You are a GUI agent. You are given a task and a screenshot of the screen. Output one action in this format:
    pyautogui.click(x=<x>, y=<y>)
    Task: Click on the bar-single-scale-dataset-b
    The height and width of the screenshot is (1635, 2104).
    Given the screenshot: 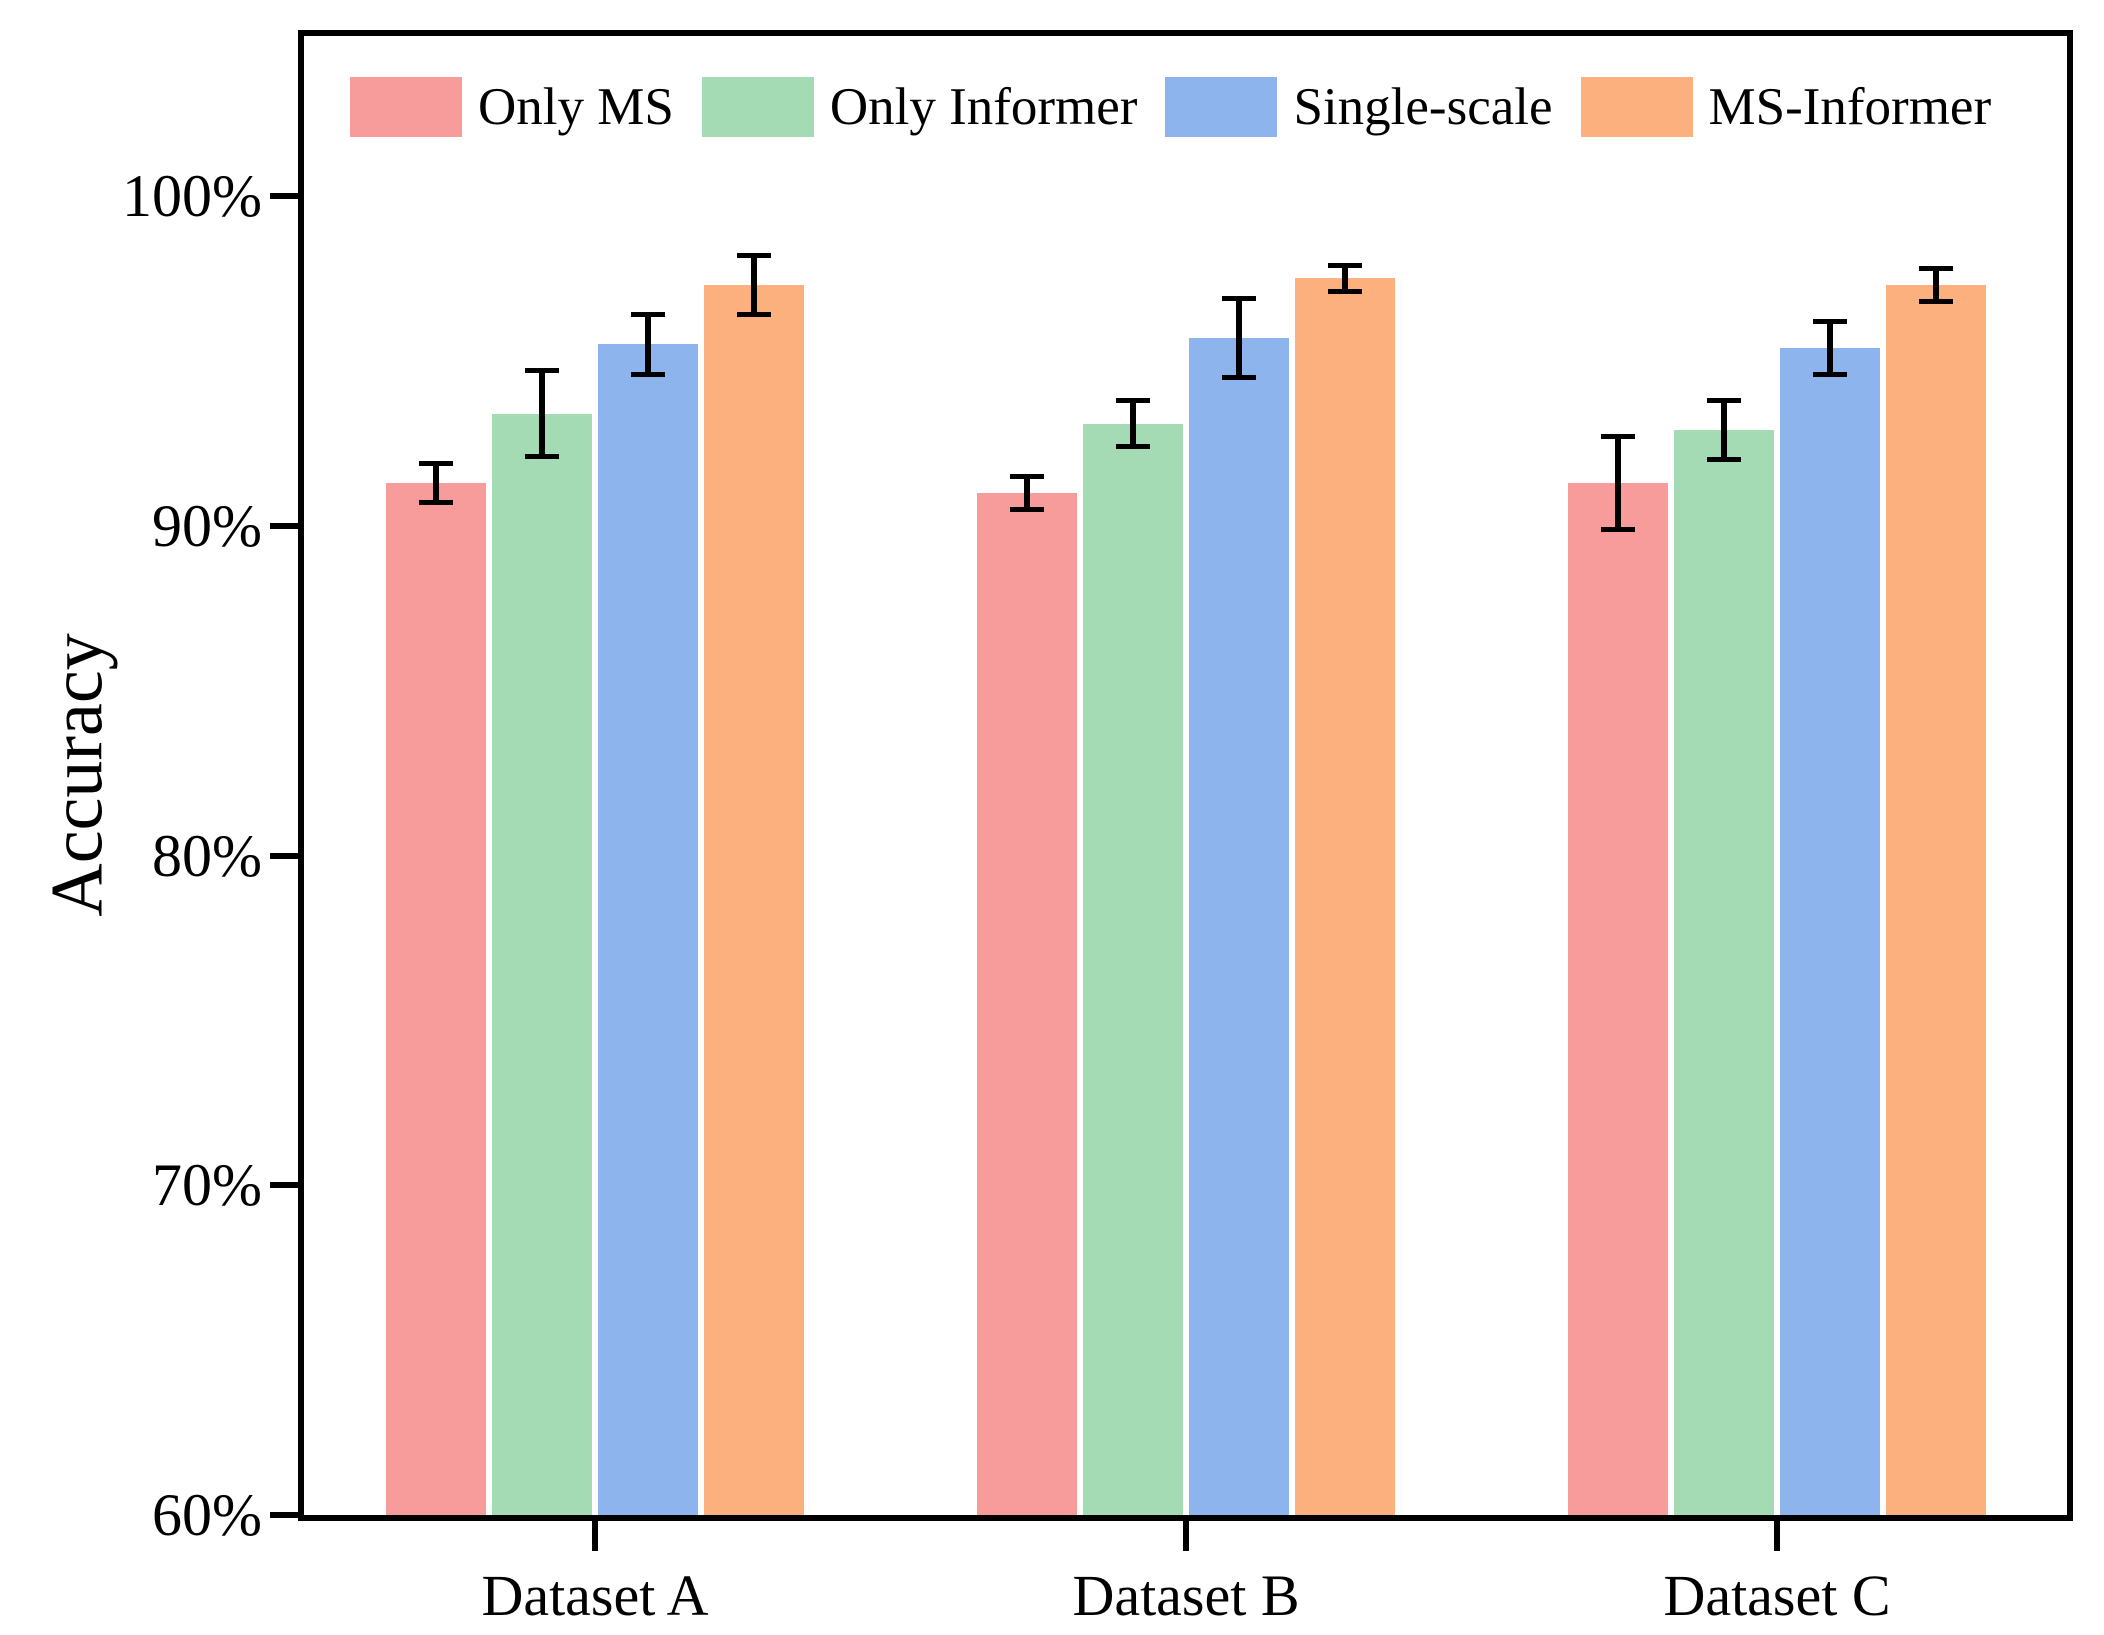 What is the action you would take?
    pyautogui.click(x=1239, y=926)
    